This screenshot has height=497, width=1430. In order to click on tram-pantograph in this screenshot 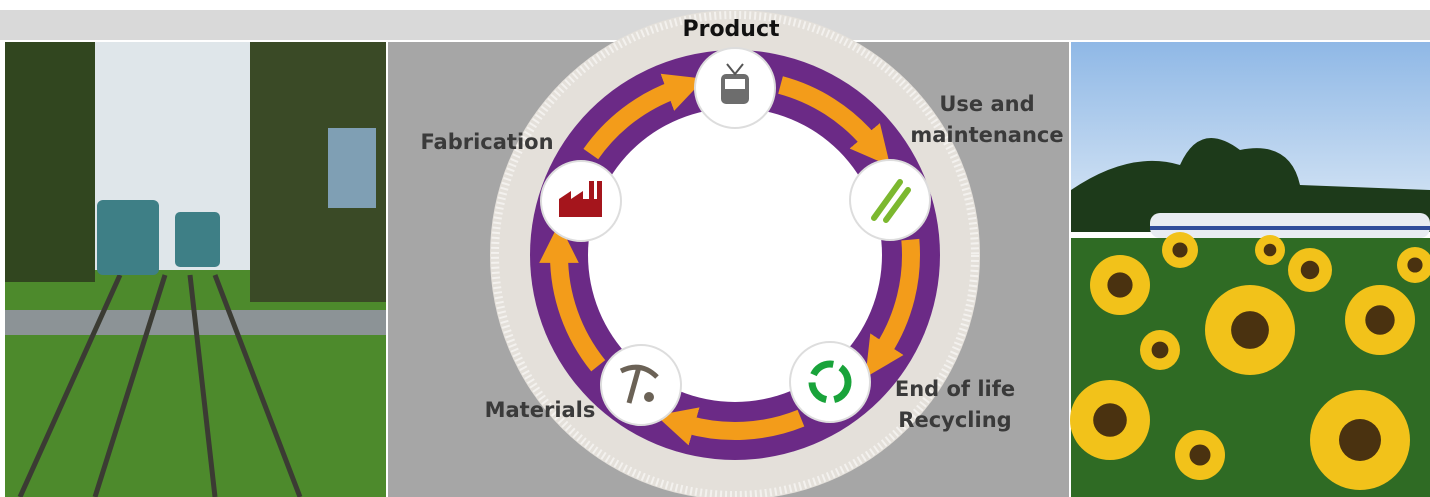, I will do `click(735, 69)`.